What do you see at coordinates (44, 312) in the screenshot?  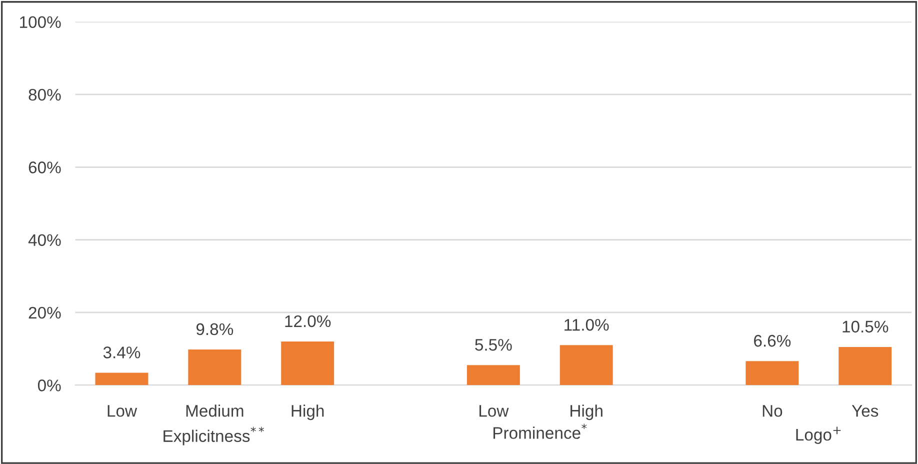 I see `y-tick-label: 20%` at bounding box center [44, 312].